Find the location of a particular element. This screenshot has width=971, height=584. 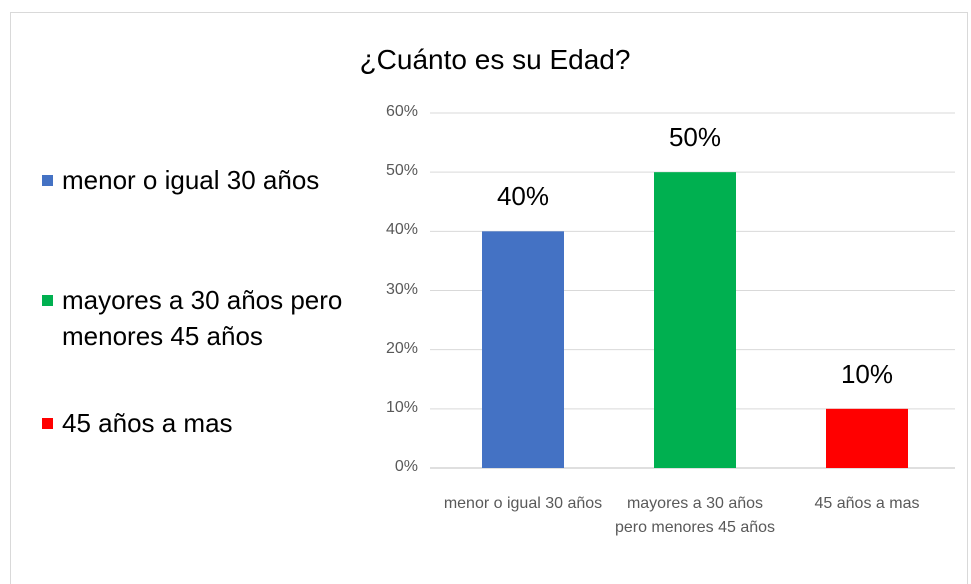

legend-item: menor o igual 30 años is located at coordinates (197, 180).